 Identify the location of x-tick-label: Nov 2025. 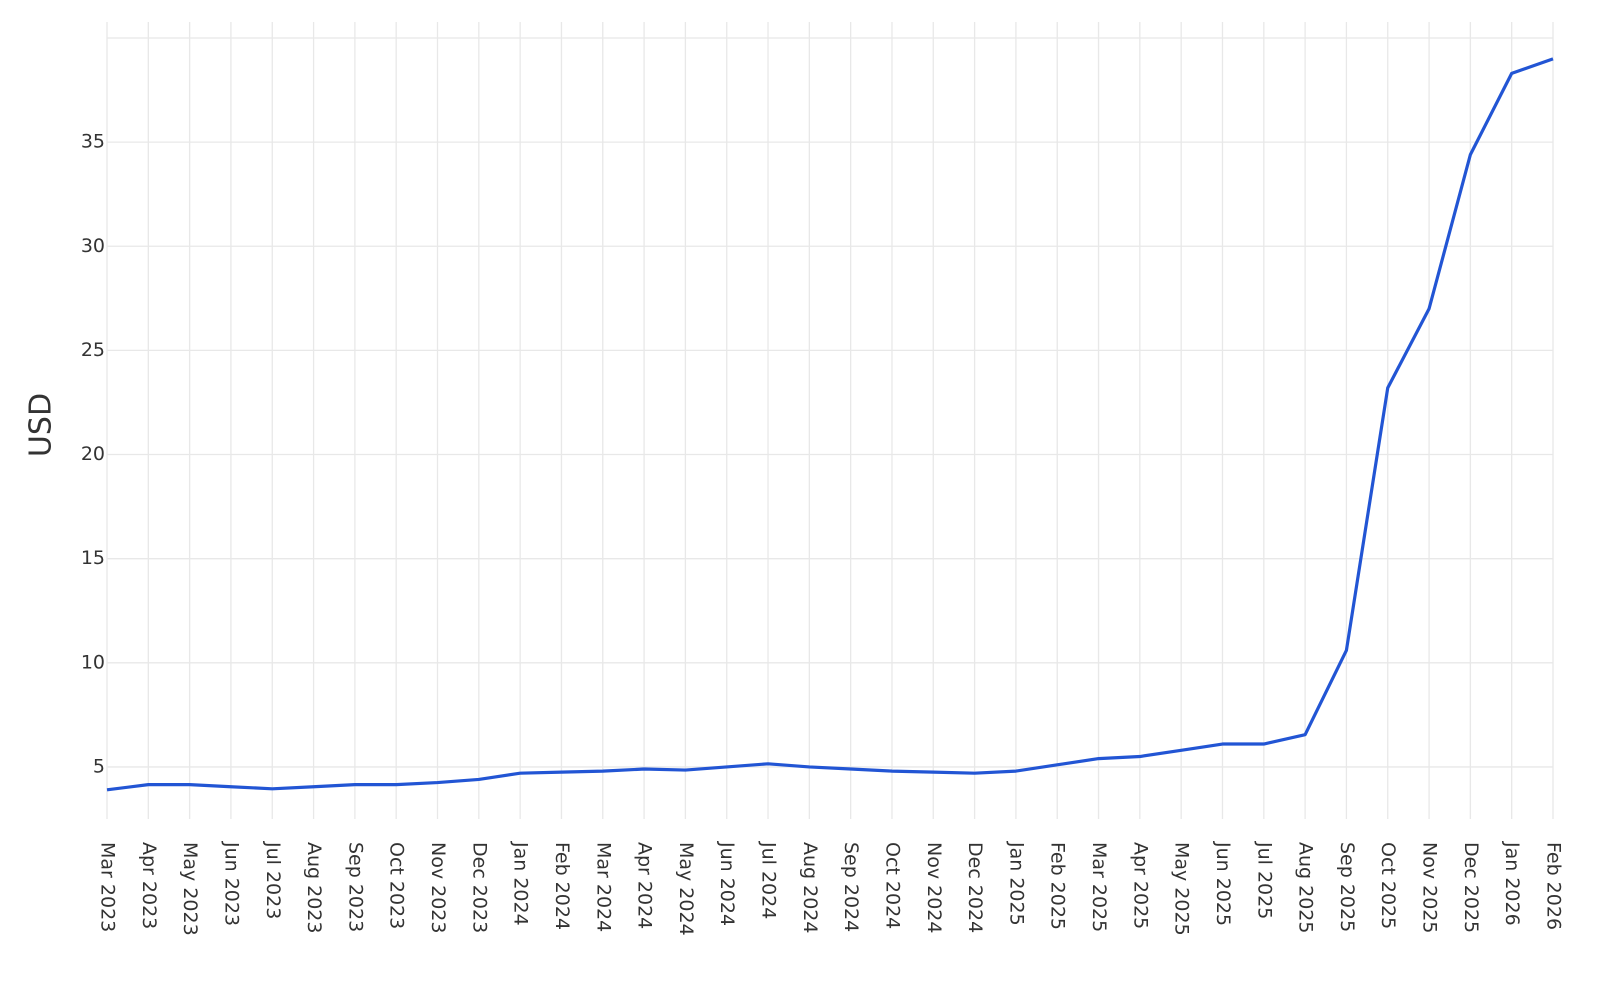
(1430, 887).